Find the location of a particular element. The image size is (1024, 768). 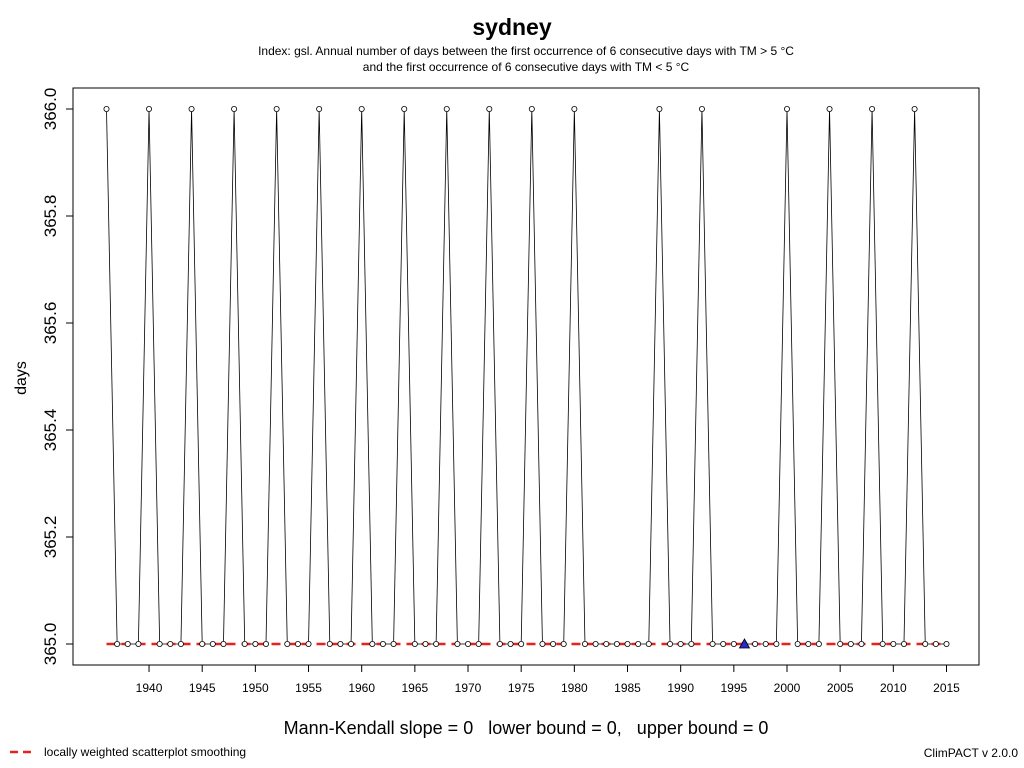

x-tick-label: 2015 is located at coordinates (946, 688).